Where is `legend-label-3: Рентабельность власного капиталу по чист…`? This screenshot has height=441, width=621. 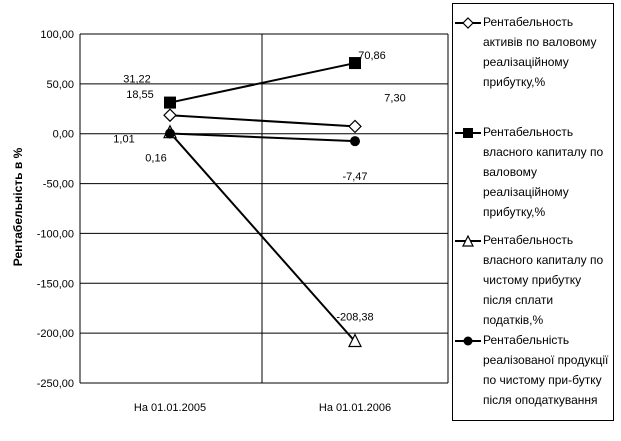 legend-label-3: Рентабельность власного капиталу по чист… is located at coordinates (543, 280).